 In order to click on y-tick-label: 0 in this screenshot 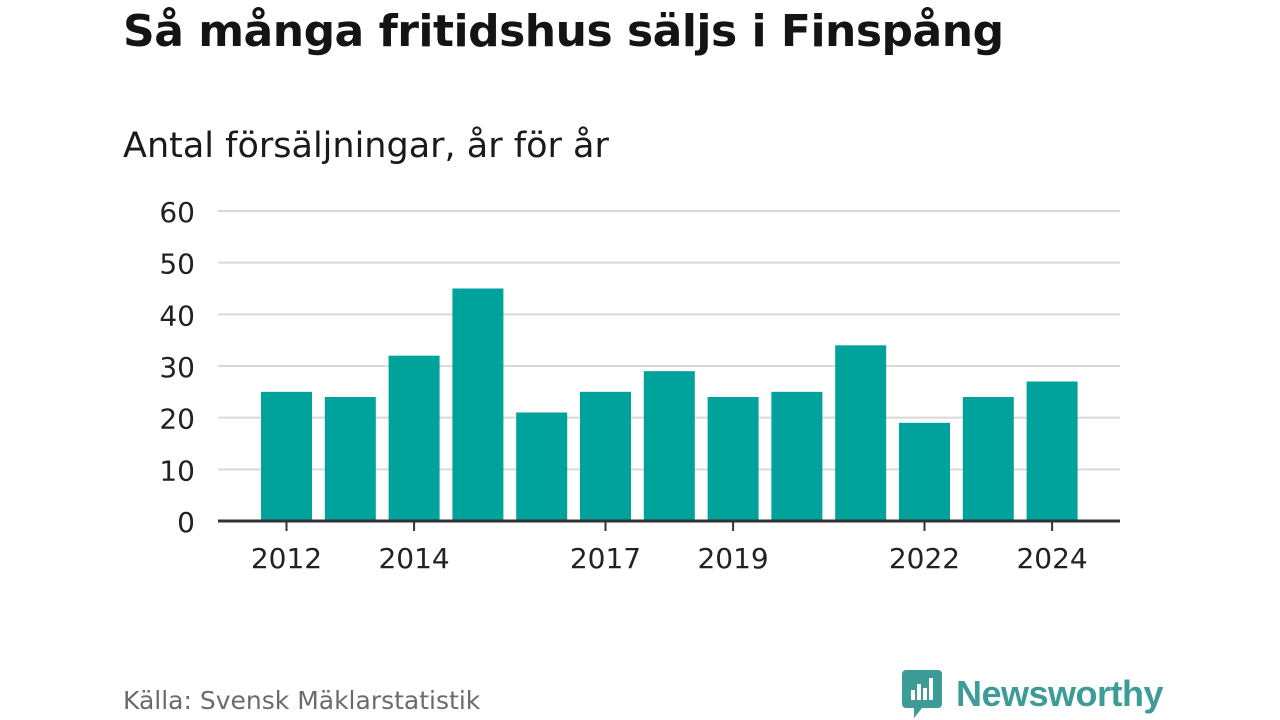, I will do `click(186, 522)`.